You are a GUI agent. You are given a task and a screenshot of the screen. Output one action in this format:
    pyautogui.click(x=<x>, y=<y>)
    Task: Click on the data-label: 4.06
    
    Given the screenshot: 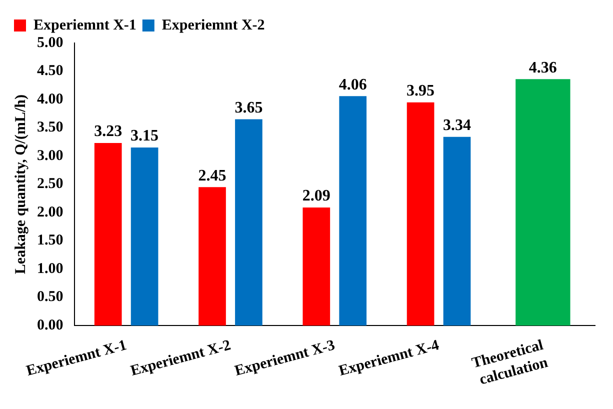 What is the action you would take?
    pyautogui.click(x=352, y=85)
    